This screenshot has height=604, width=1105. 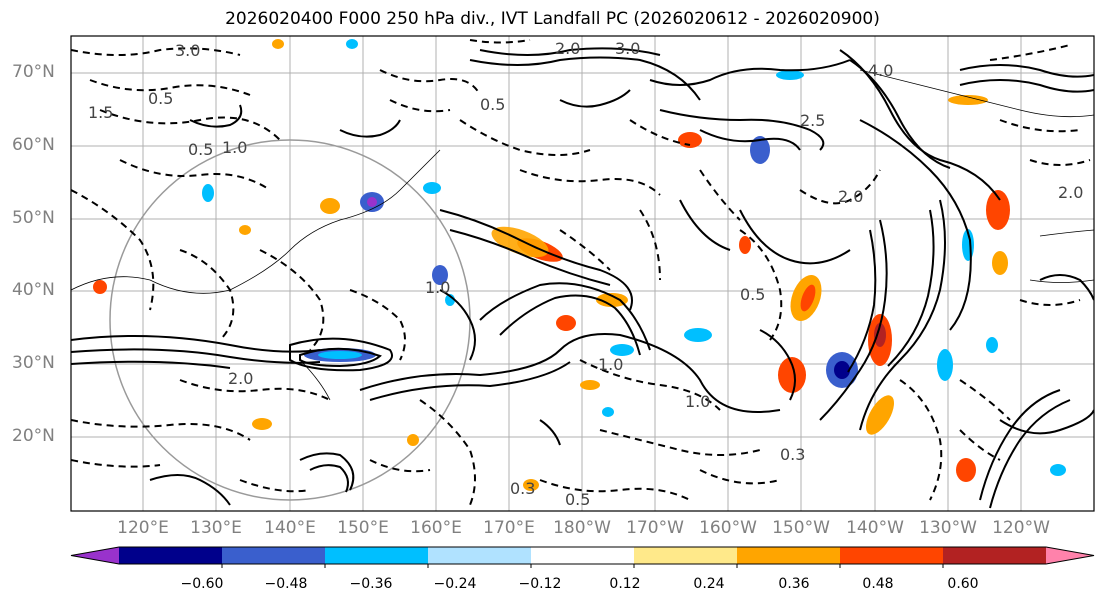 What do you see at coordinates (455, 584) in the screenshot?
I see `colorbar-tick-label: −0.24` at bounding box center [455, 584].